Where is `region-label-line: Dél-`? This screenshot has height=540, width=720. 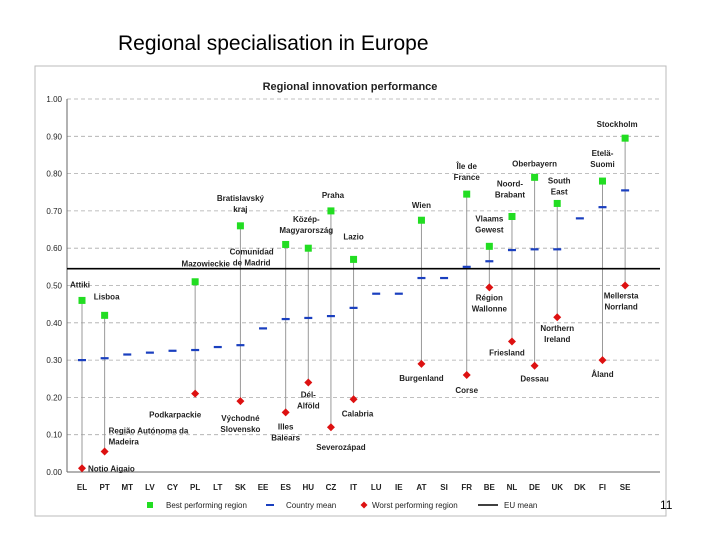
region-label-line: Dél- is located at coordinates (308, 394).